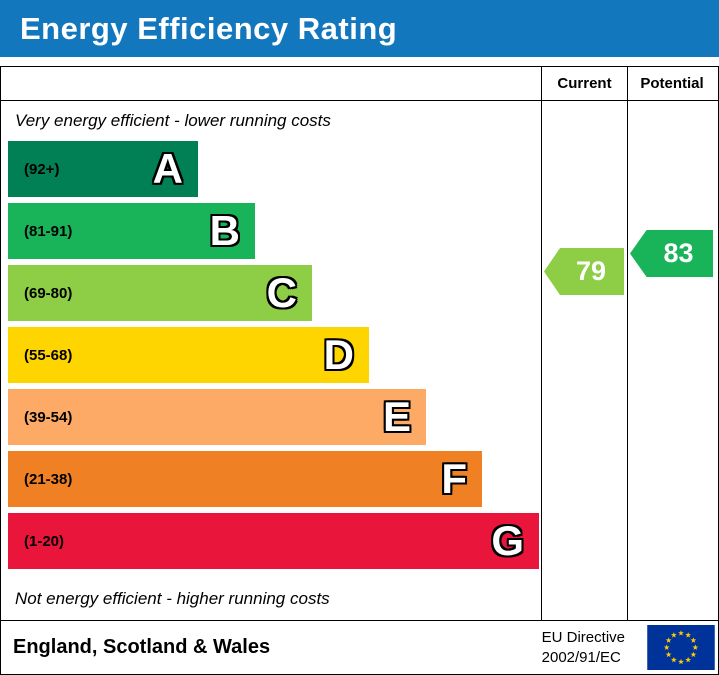  Describe the element at coordinates (584, 360) in the screenshot. I see `current-rating-cell: 79` at that location.